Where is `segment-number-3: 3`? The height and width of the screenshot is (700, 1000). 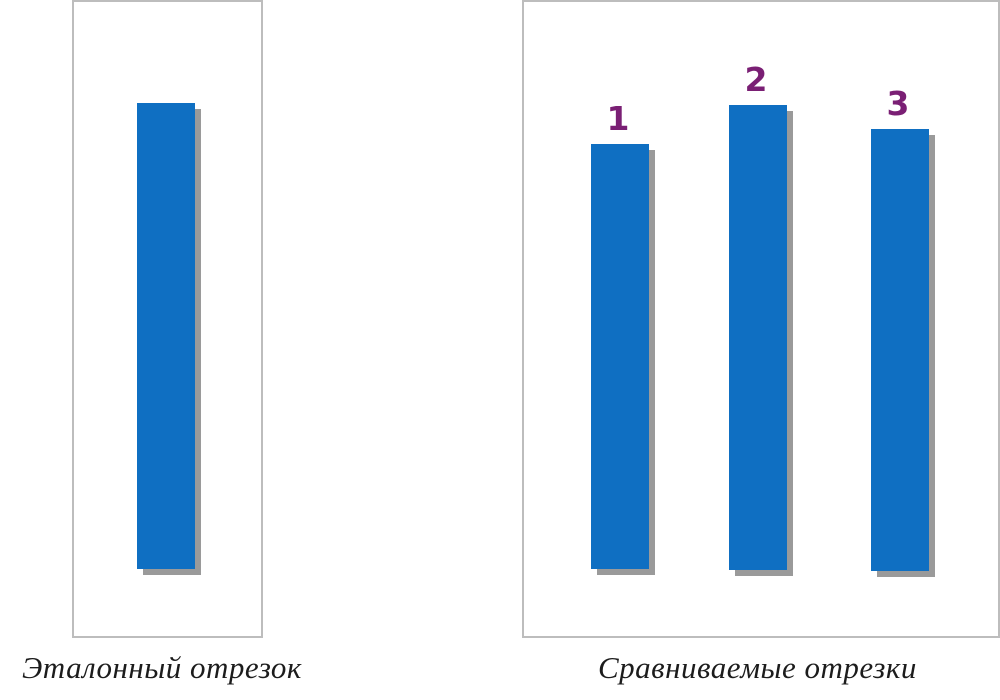
segment-number-3: 3 is located at coordinates (898, 103).